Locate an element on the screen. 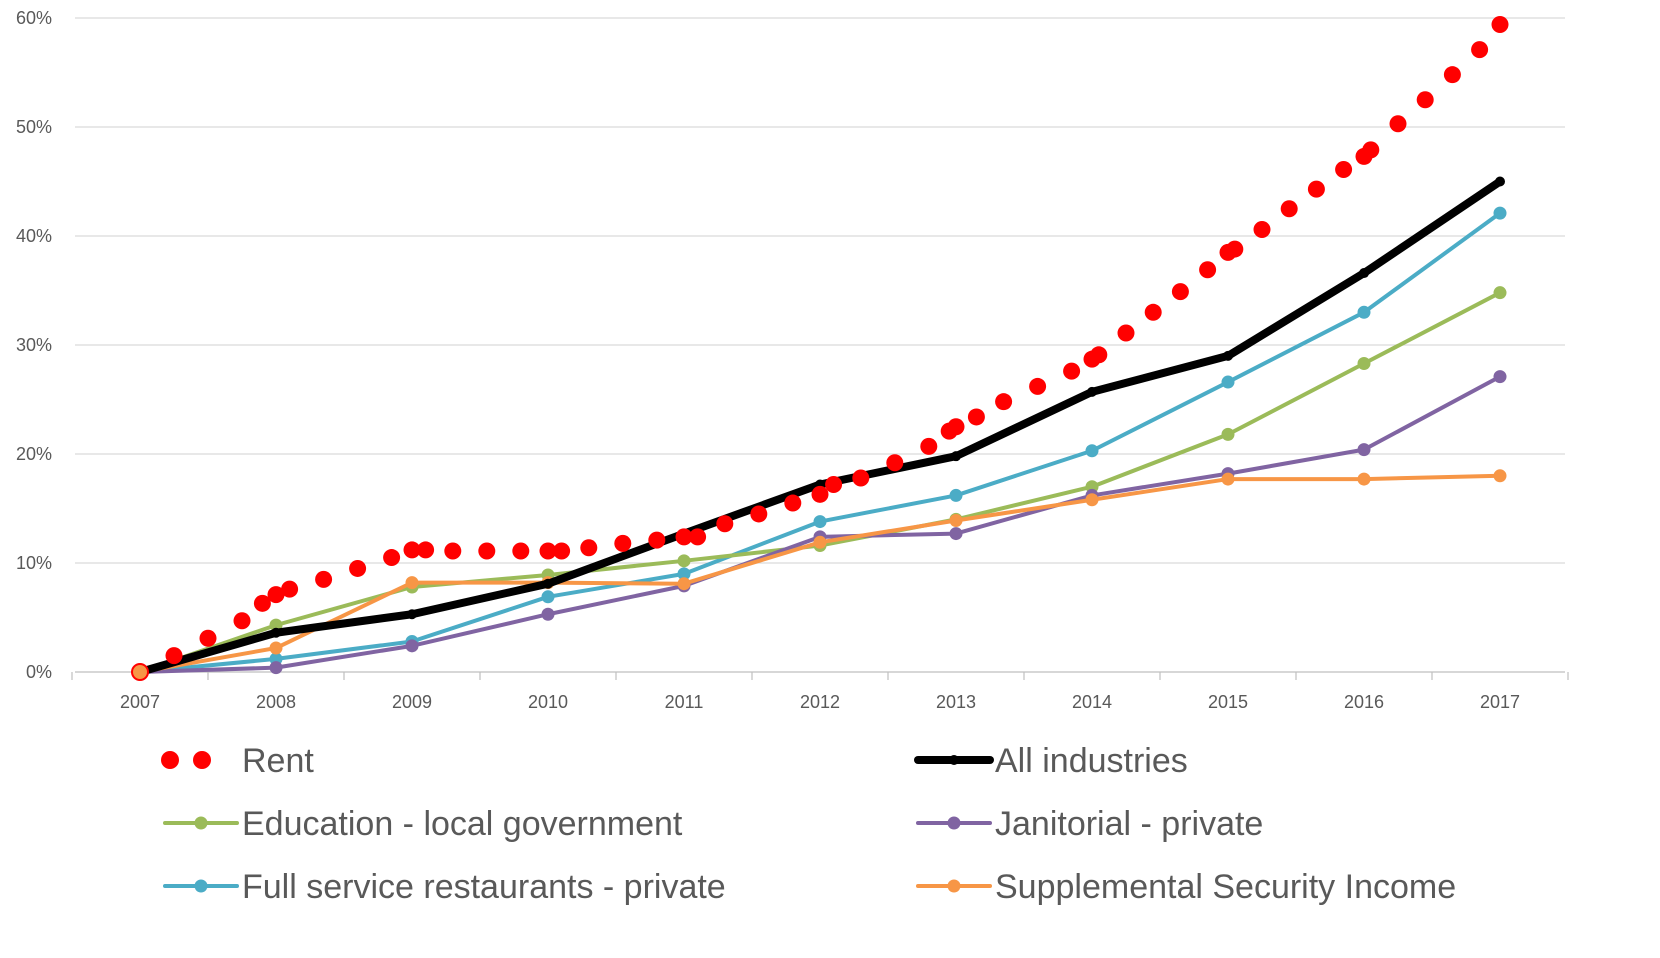 This screenshot has width=1660, height=958. x-tick-label: 2013 is located at coordinates (956, 702).